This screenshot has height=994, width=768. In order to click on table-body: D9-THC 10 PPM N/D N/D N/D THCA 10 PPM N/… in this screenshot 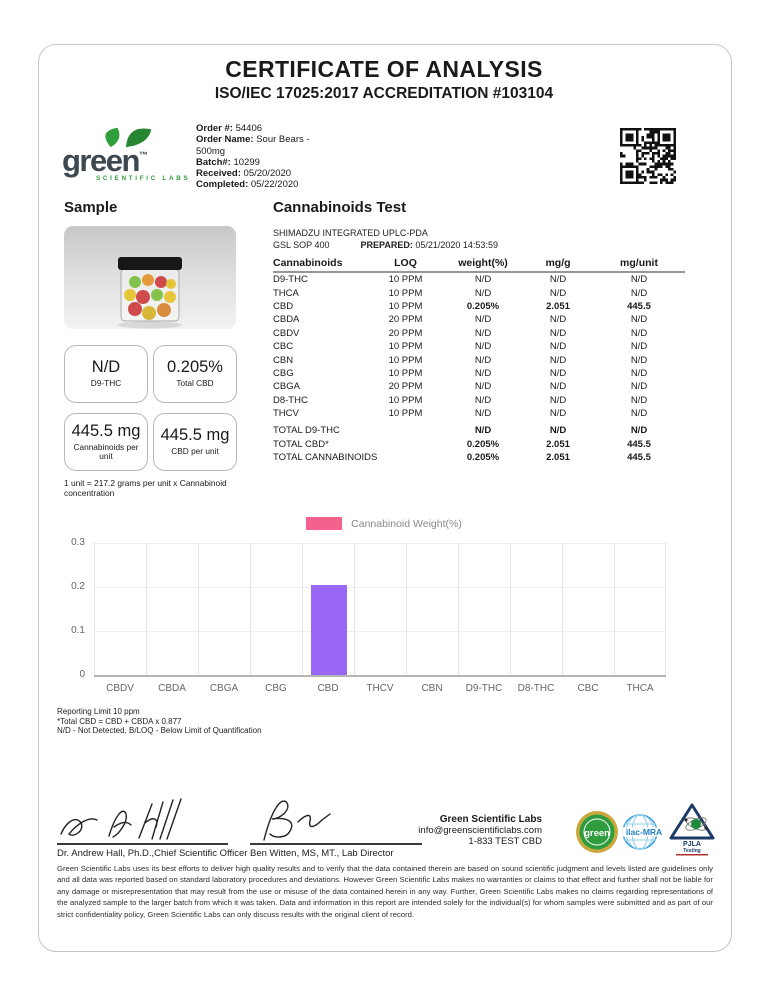, I will do `click(479, 346)`.